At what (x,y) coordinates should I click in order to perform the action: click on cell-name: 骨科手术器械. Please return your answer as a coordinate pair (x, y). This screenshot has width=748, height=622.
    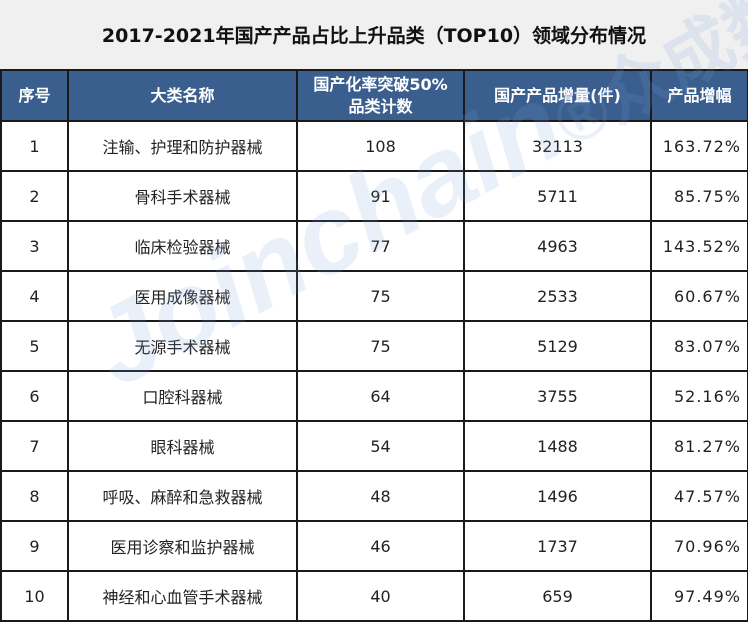
    Looking at the image, I should click on (182, 196).